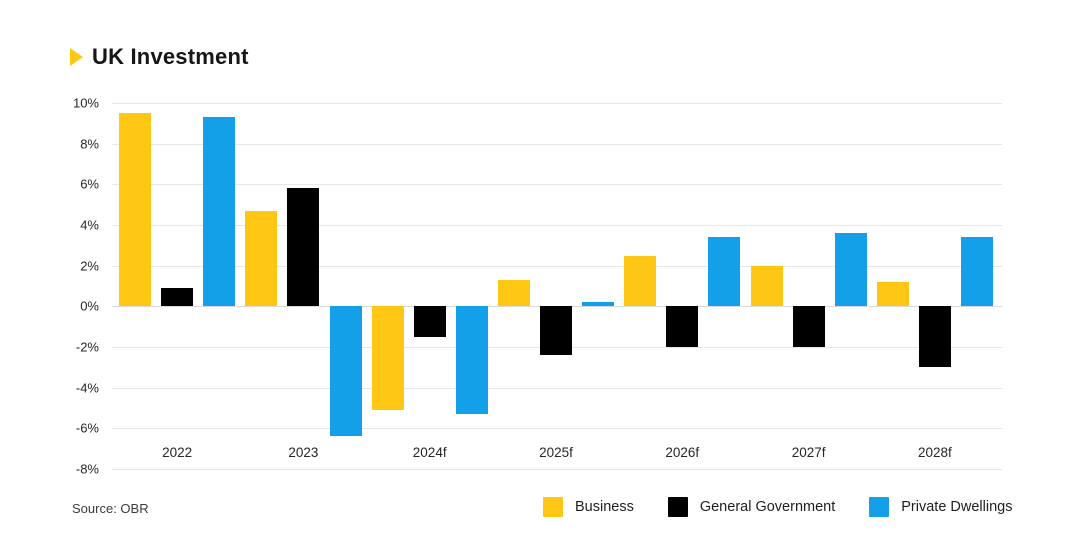 The image size is (1068, 555). I want to click on y-tick-label--2%: -2%, so click(87, 347).